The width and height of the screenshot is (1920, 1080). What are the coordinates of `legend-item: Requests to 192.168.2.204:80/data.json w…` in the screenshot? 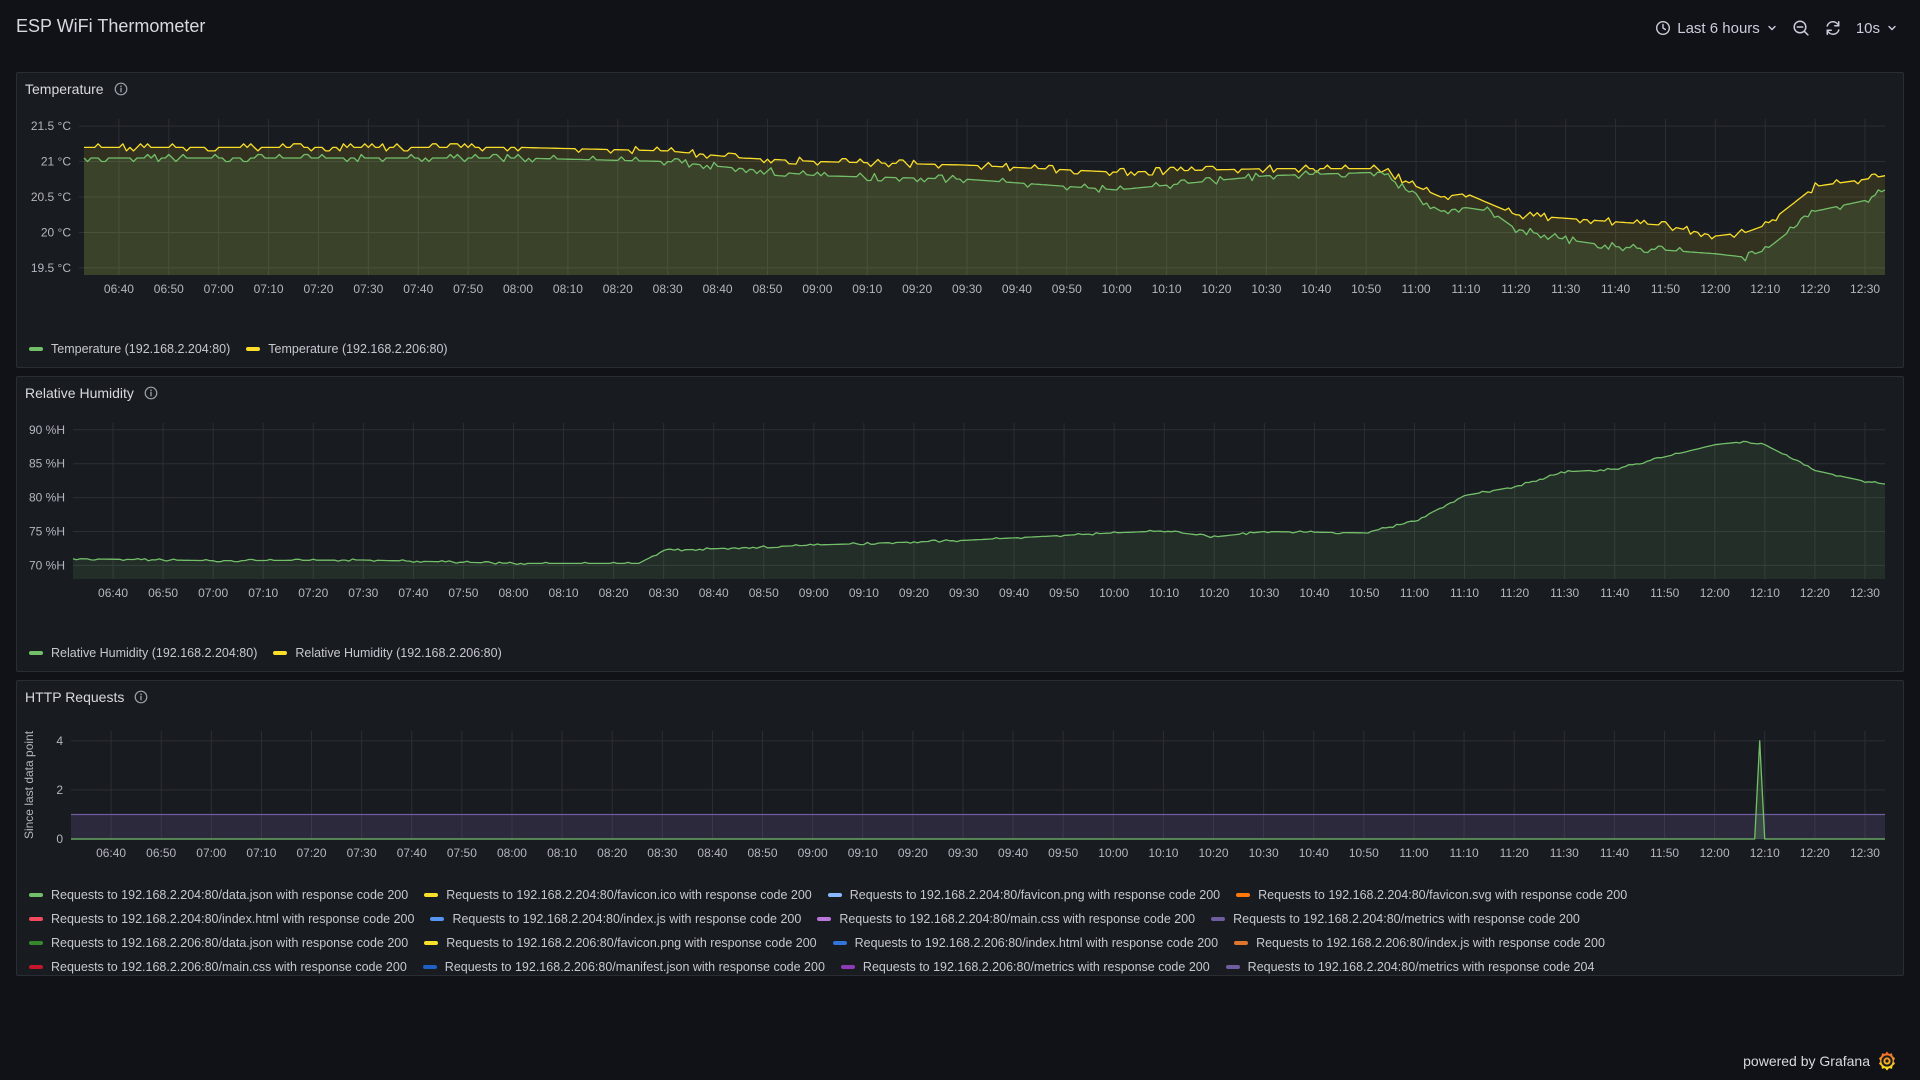 It's located at (218, 895).